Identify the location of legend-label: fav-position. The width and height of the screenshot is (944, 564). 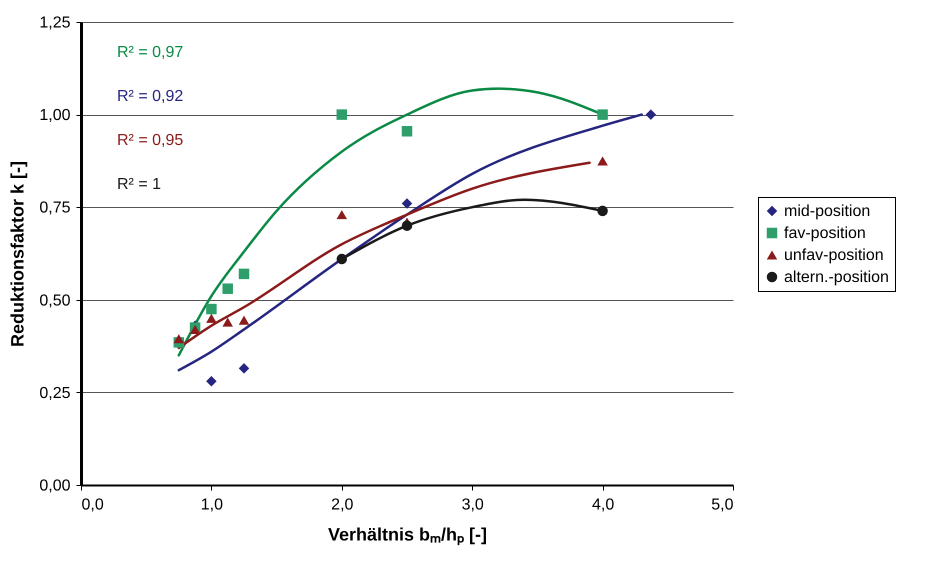
(825, 233).